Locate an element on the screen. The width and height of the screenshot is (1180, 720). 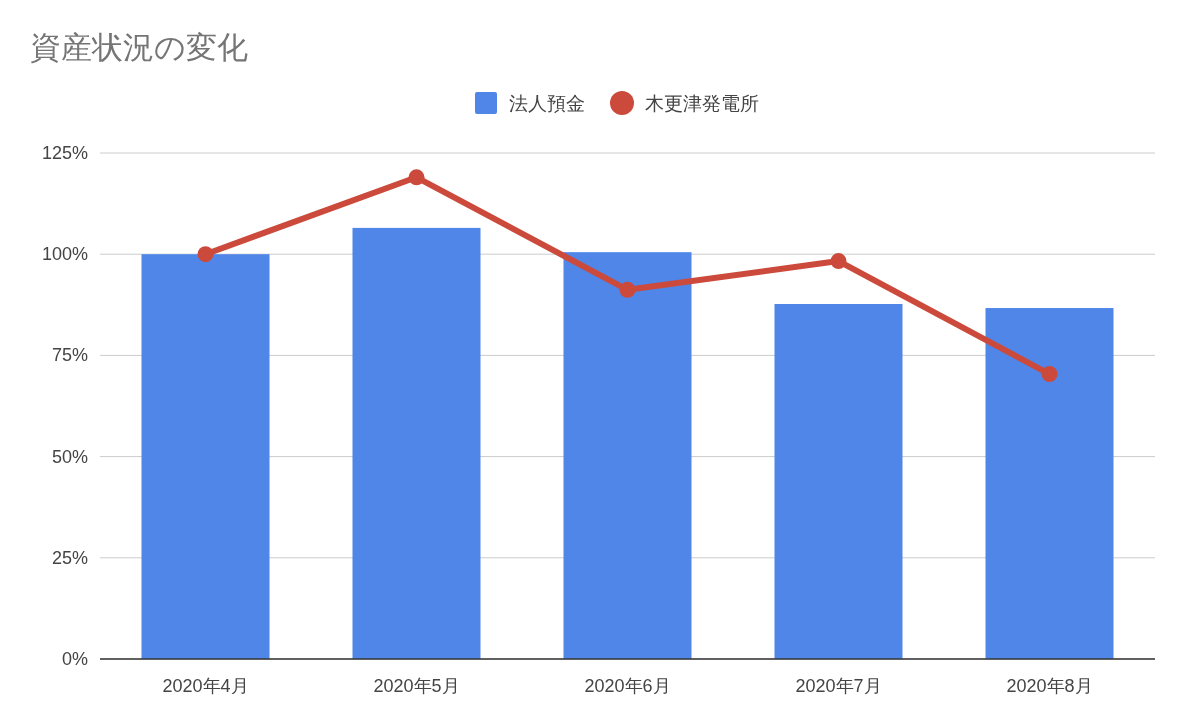
y-tick-label: 0% is located at coordinates (74, 659).